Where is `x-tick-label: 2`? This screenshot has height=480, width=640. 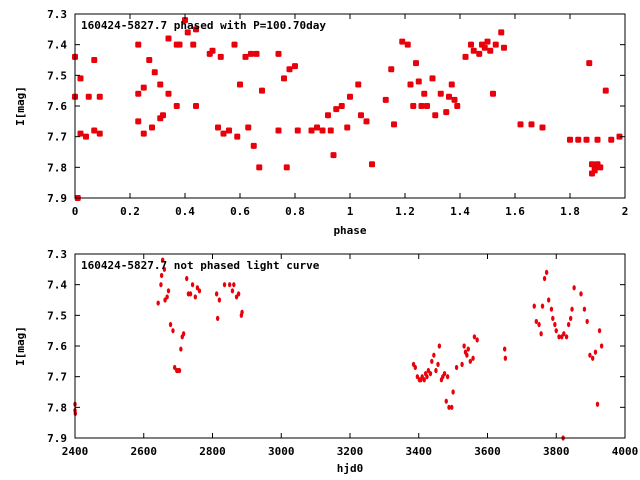 x-tick-label: 2 is located at coordinates (625, 211).